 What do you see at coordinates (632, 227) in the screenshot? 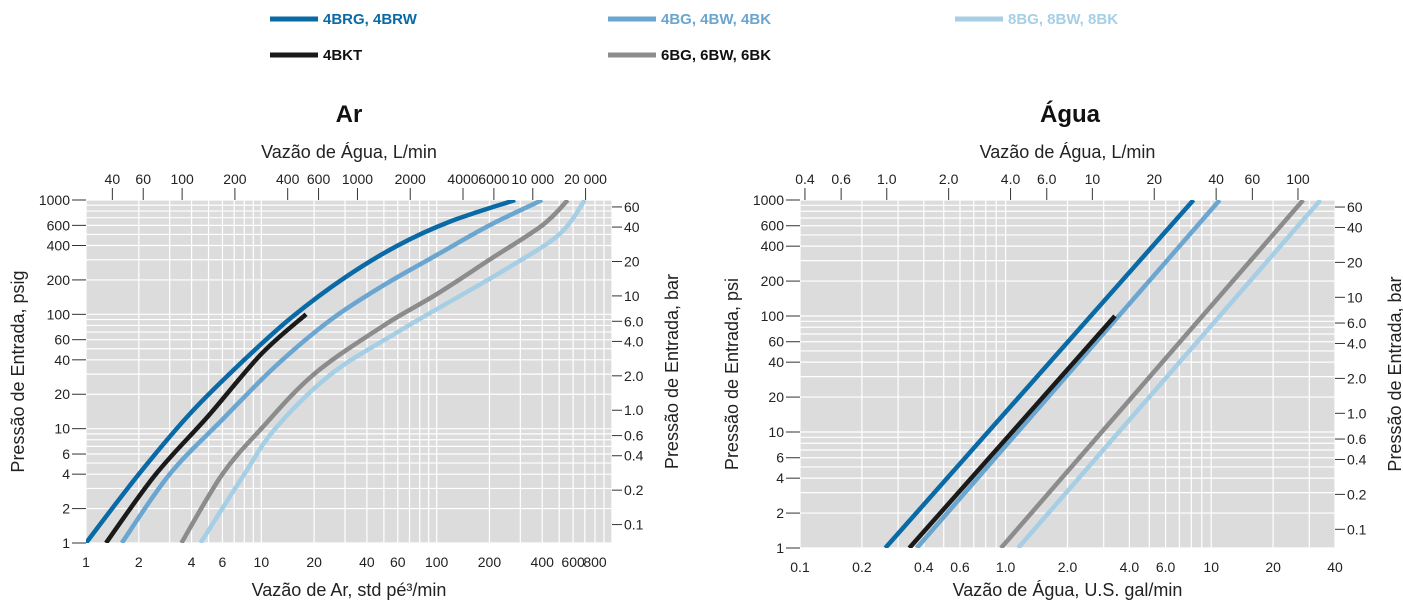
I see `y2-tick-label: 40` at bounding box center [632, 227].